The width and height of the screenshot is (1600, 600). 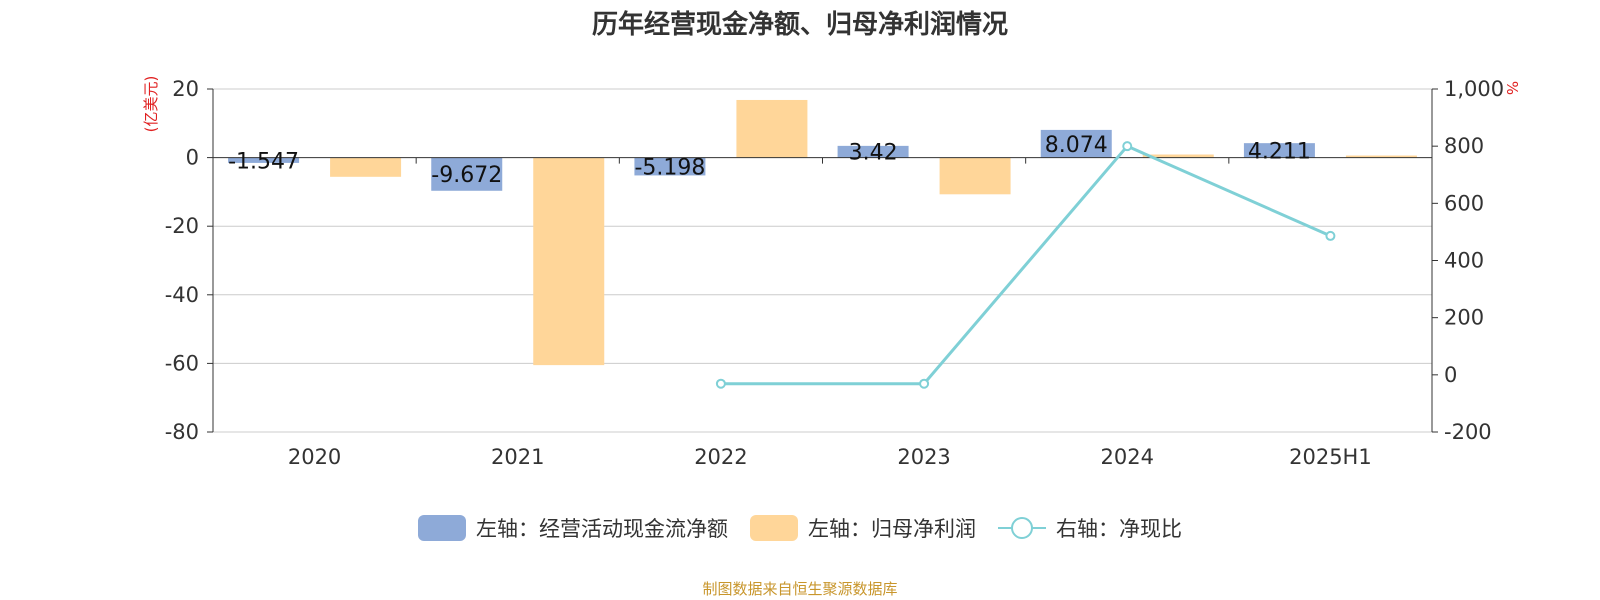 I want to click on legend-swatch-ratio, so click(x=1022, y=528).